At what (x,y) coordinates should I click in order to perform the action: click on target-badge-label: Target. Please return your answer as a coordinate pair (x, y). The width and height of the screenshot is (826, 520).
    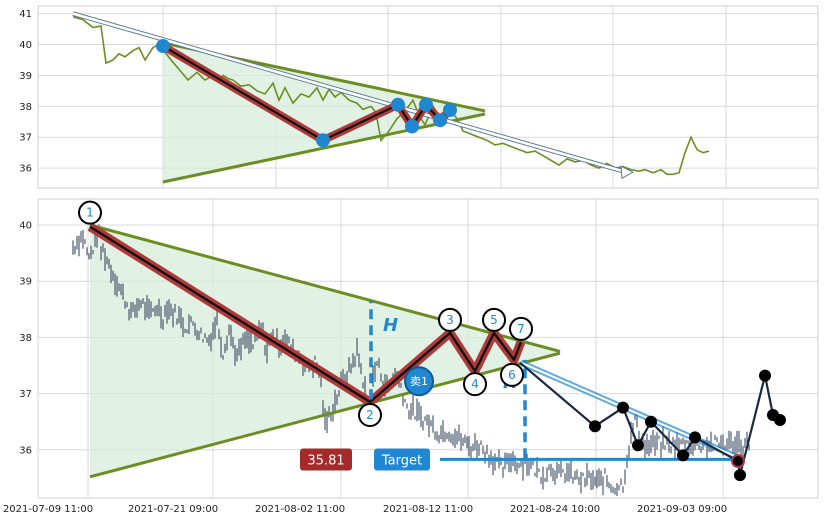
    Looking at the image, I should click on (401, 460).